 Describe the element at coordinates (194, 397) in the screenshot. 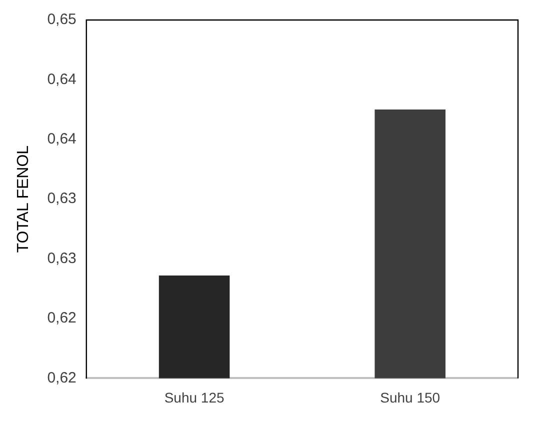

I see `x-tick-label: Suhu 125` at that location.